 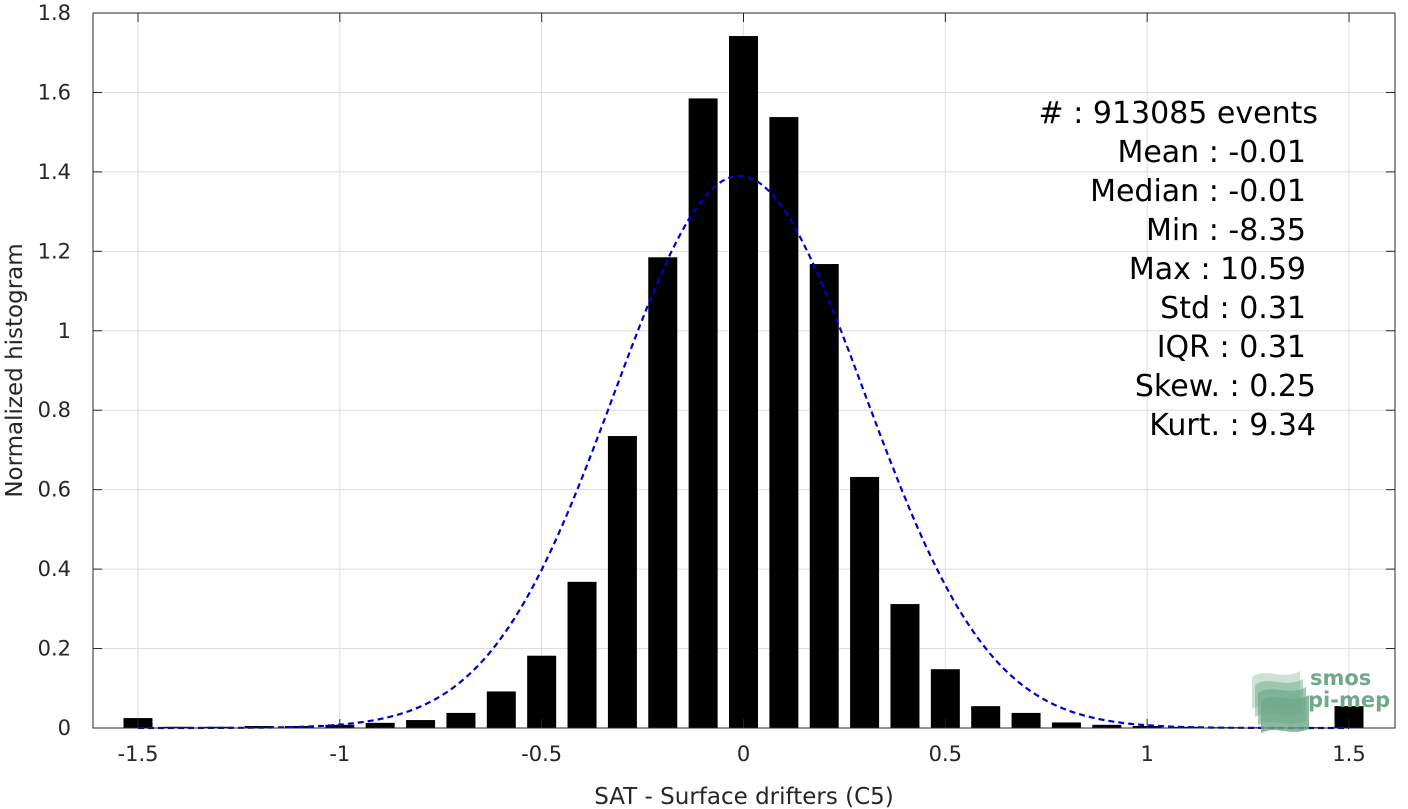 I want to click on y-tick-label: 1, so click(x=64, y=331).